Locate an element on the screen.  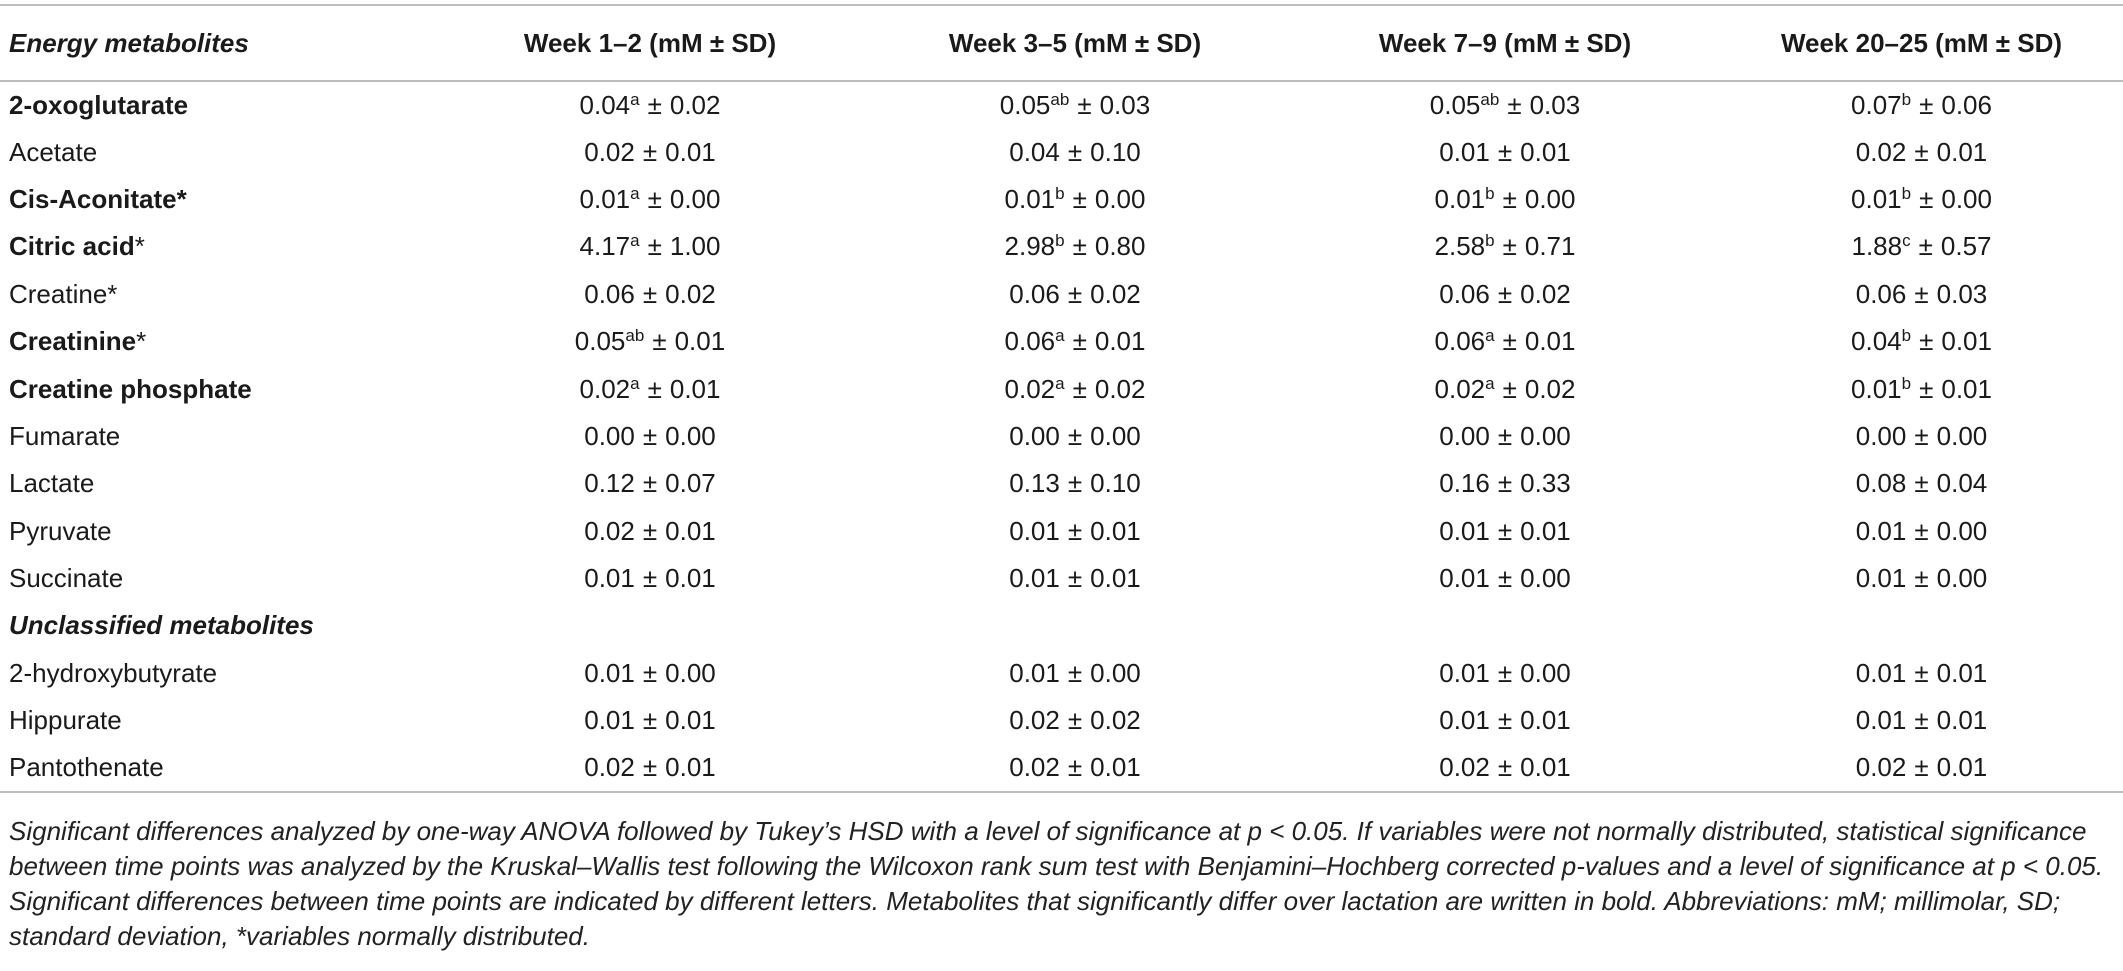
value-cell: 2.58b ±0.71 is located at coordinates (1505, 246).